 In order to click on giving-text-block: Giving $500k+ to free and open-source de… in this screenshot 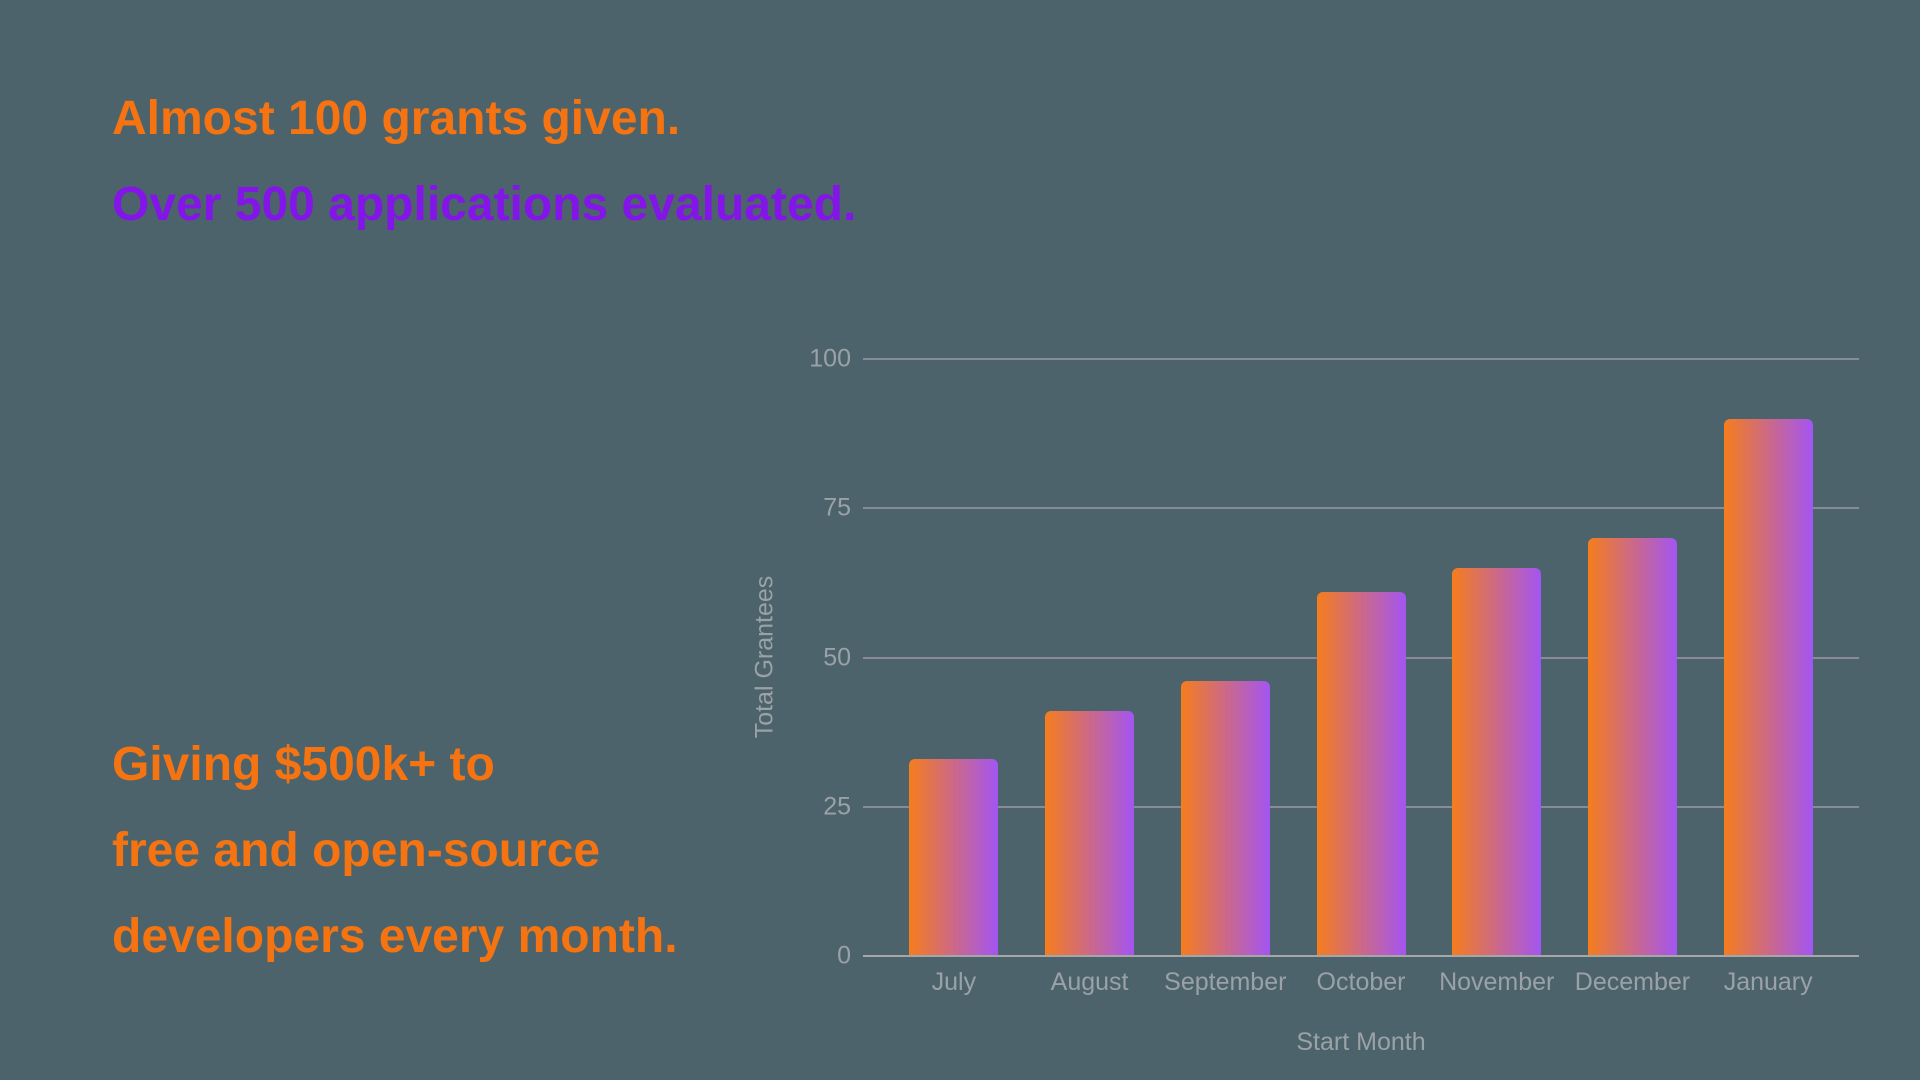, I will do `click(395, 851)`.